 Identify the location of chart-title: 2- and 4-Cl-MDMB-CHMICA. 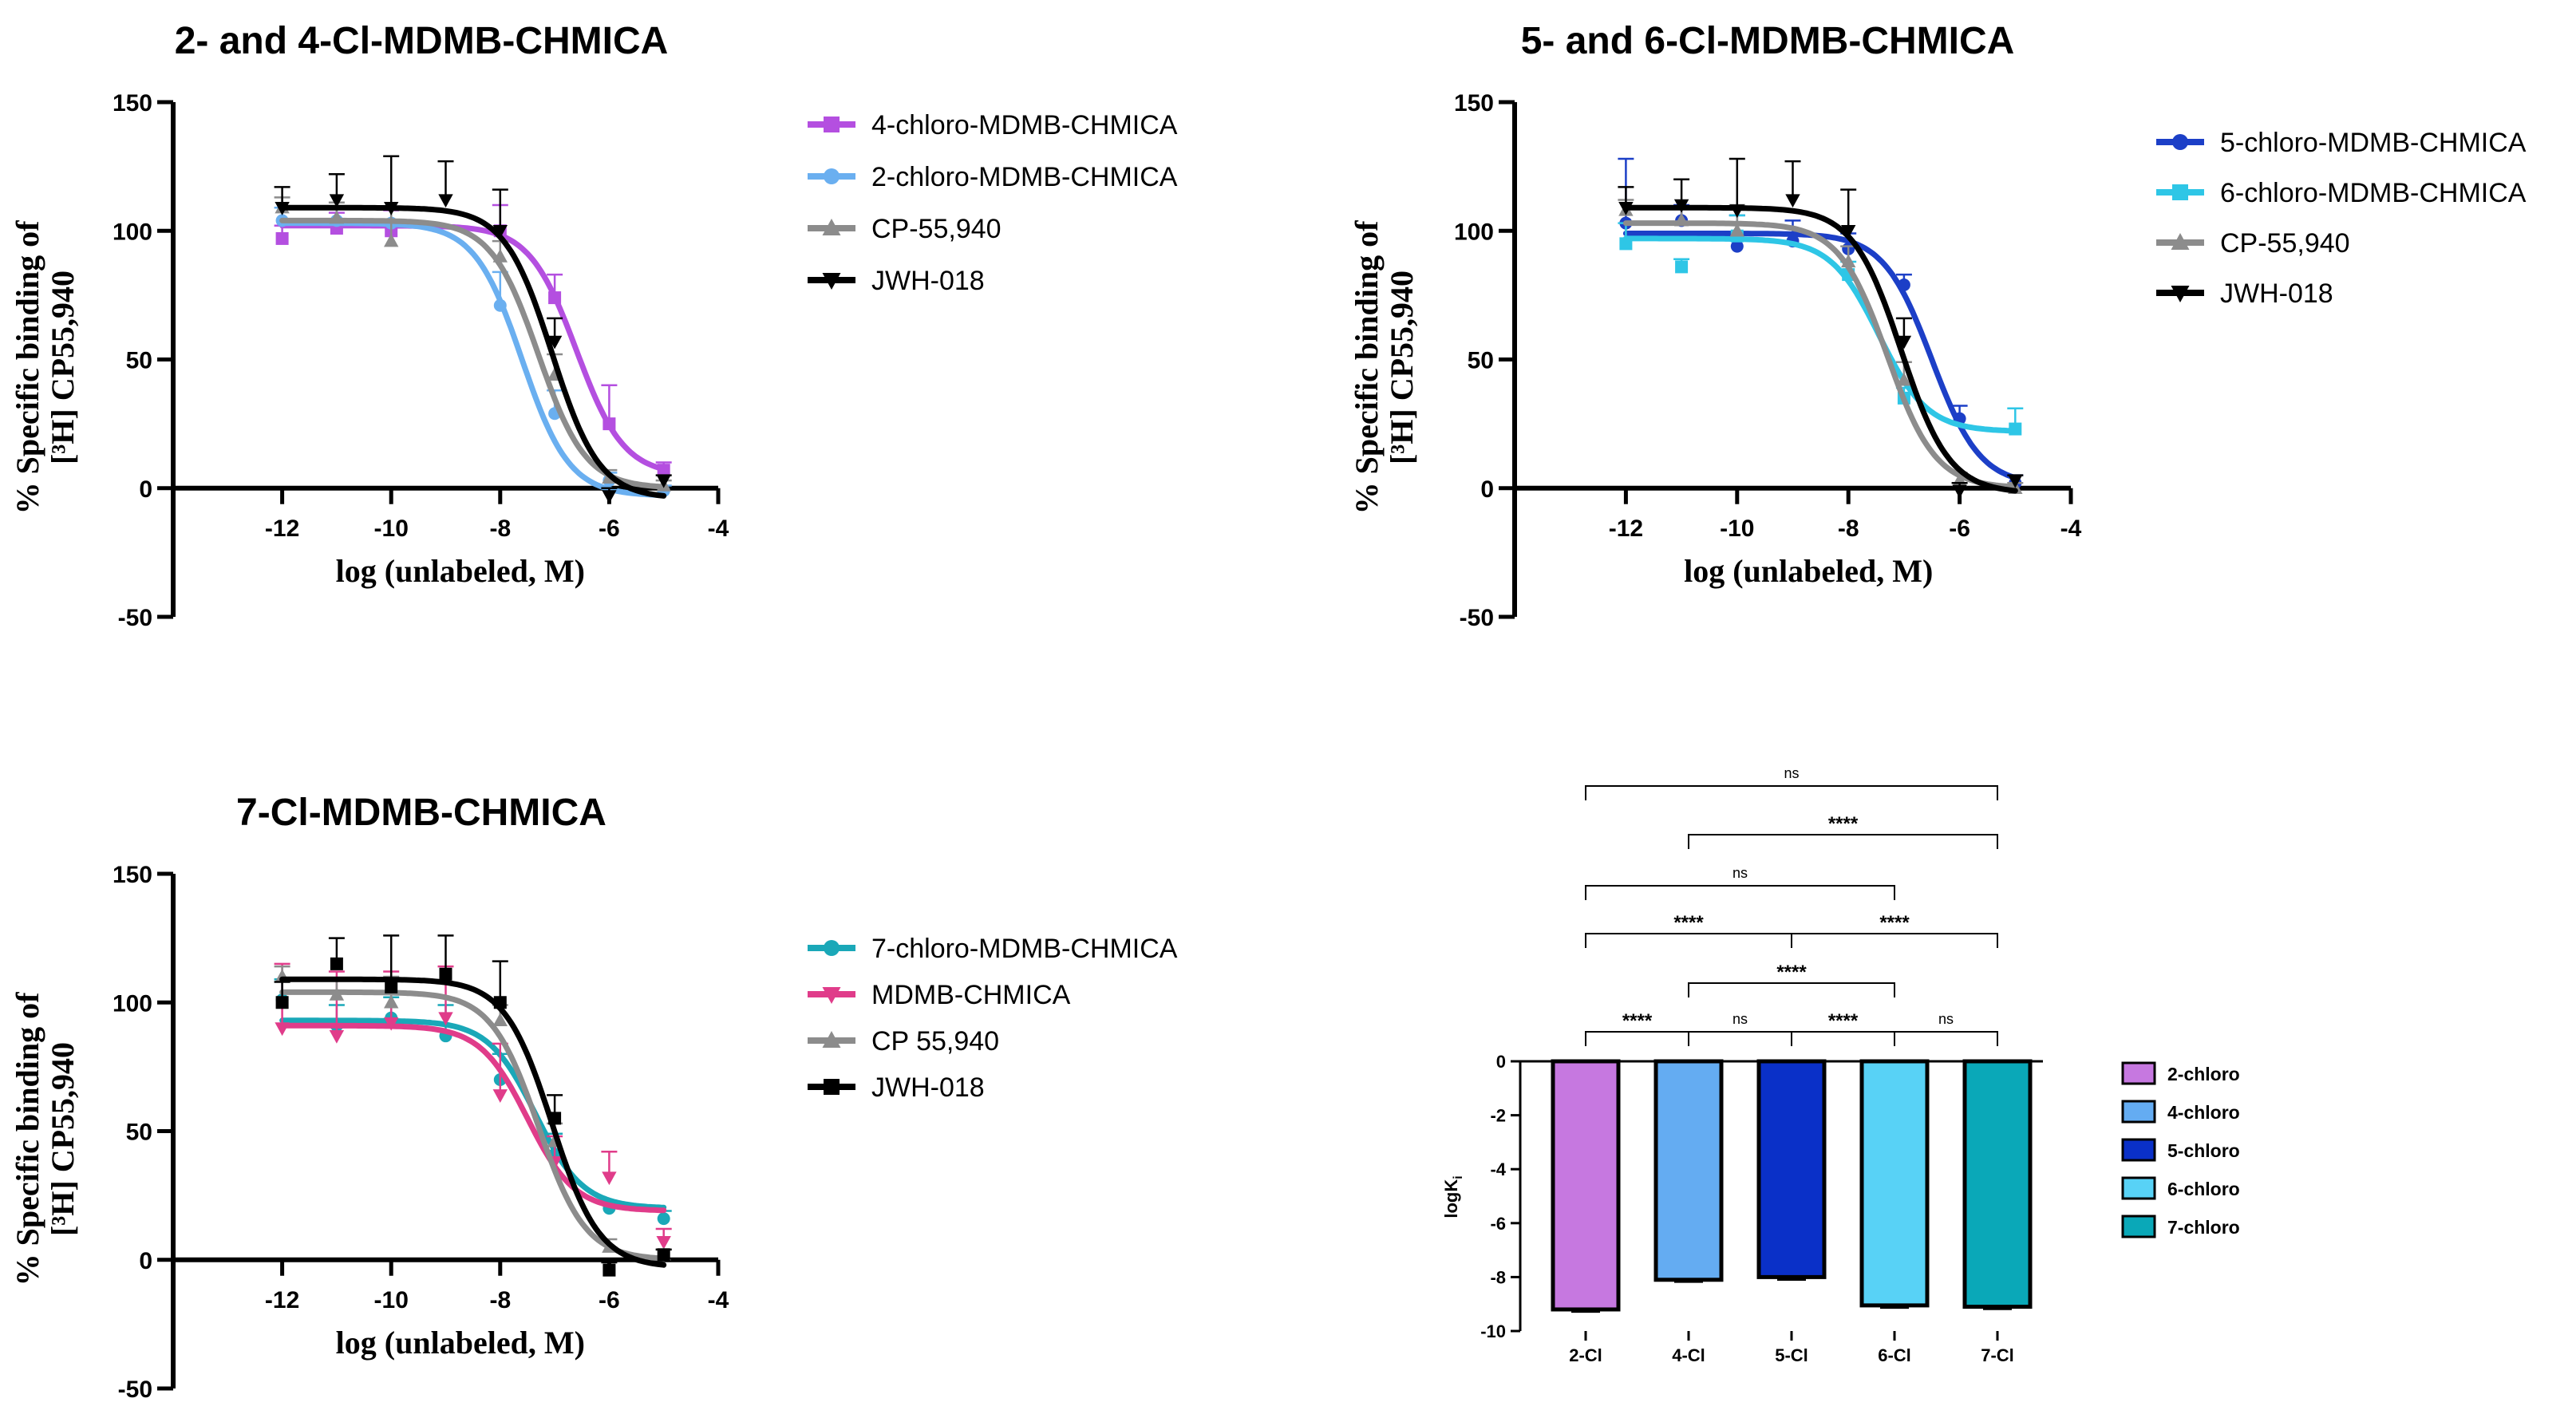
(422, 41).